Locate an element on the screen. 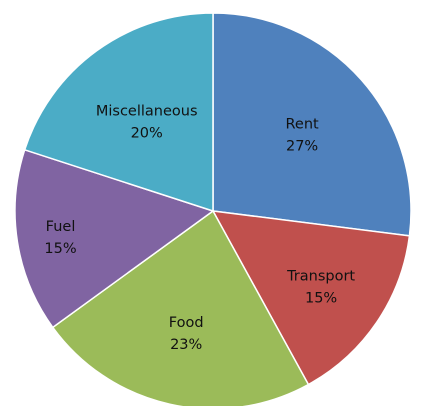  slice-value-rent: 27% is located at coordinates (302, 146).